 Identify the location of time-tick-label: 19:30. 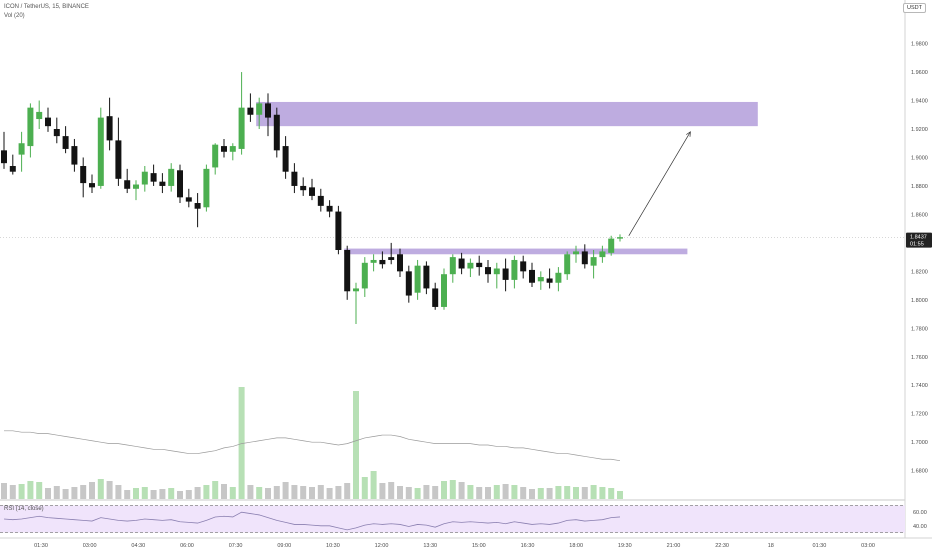
(625, 546).